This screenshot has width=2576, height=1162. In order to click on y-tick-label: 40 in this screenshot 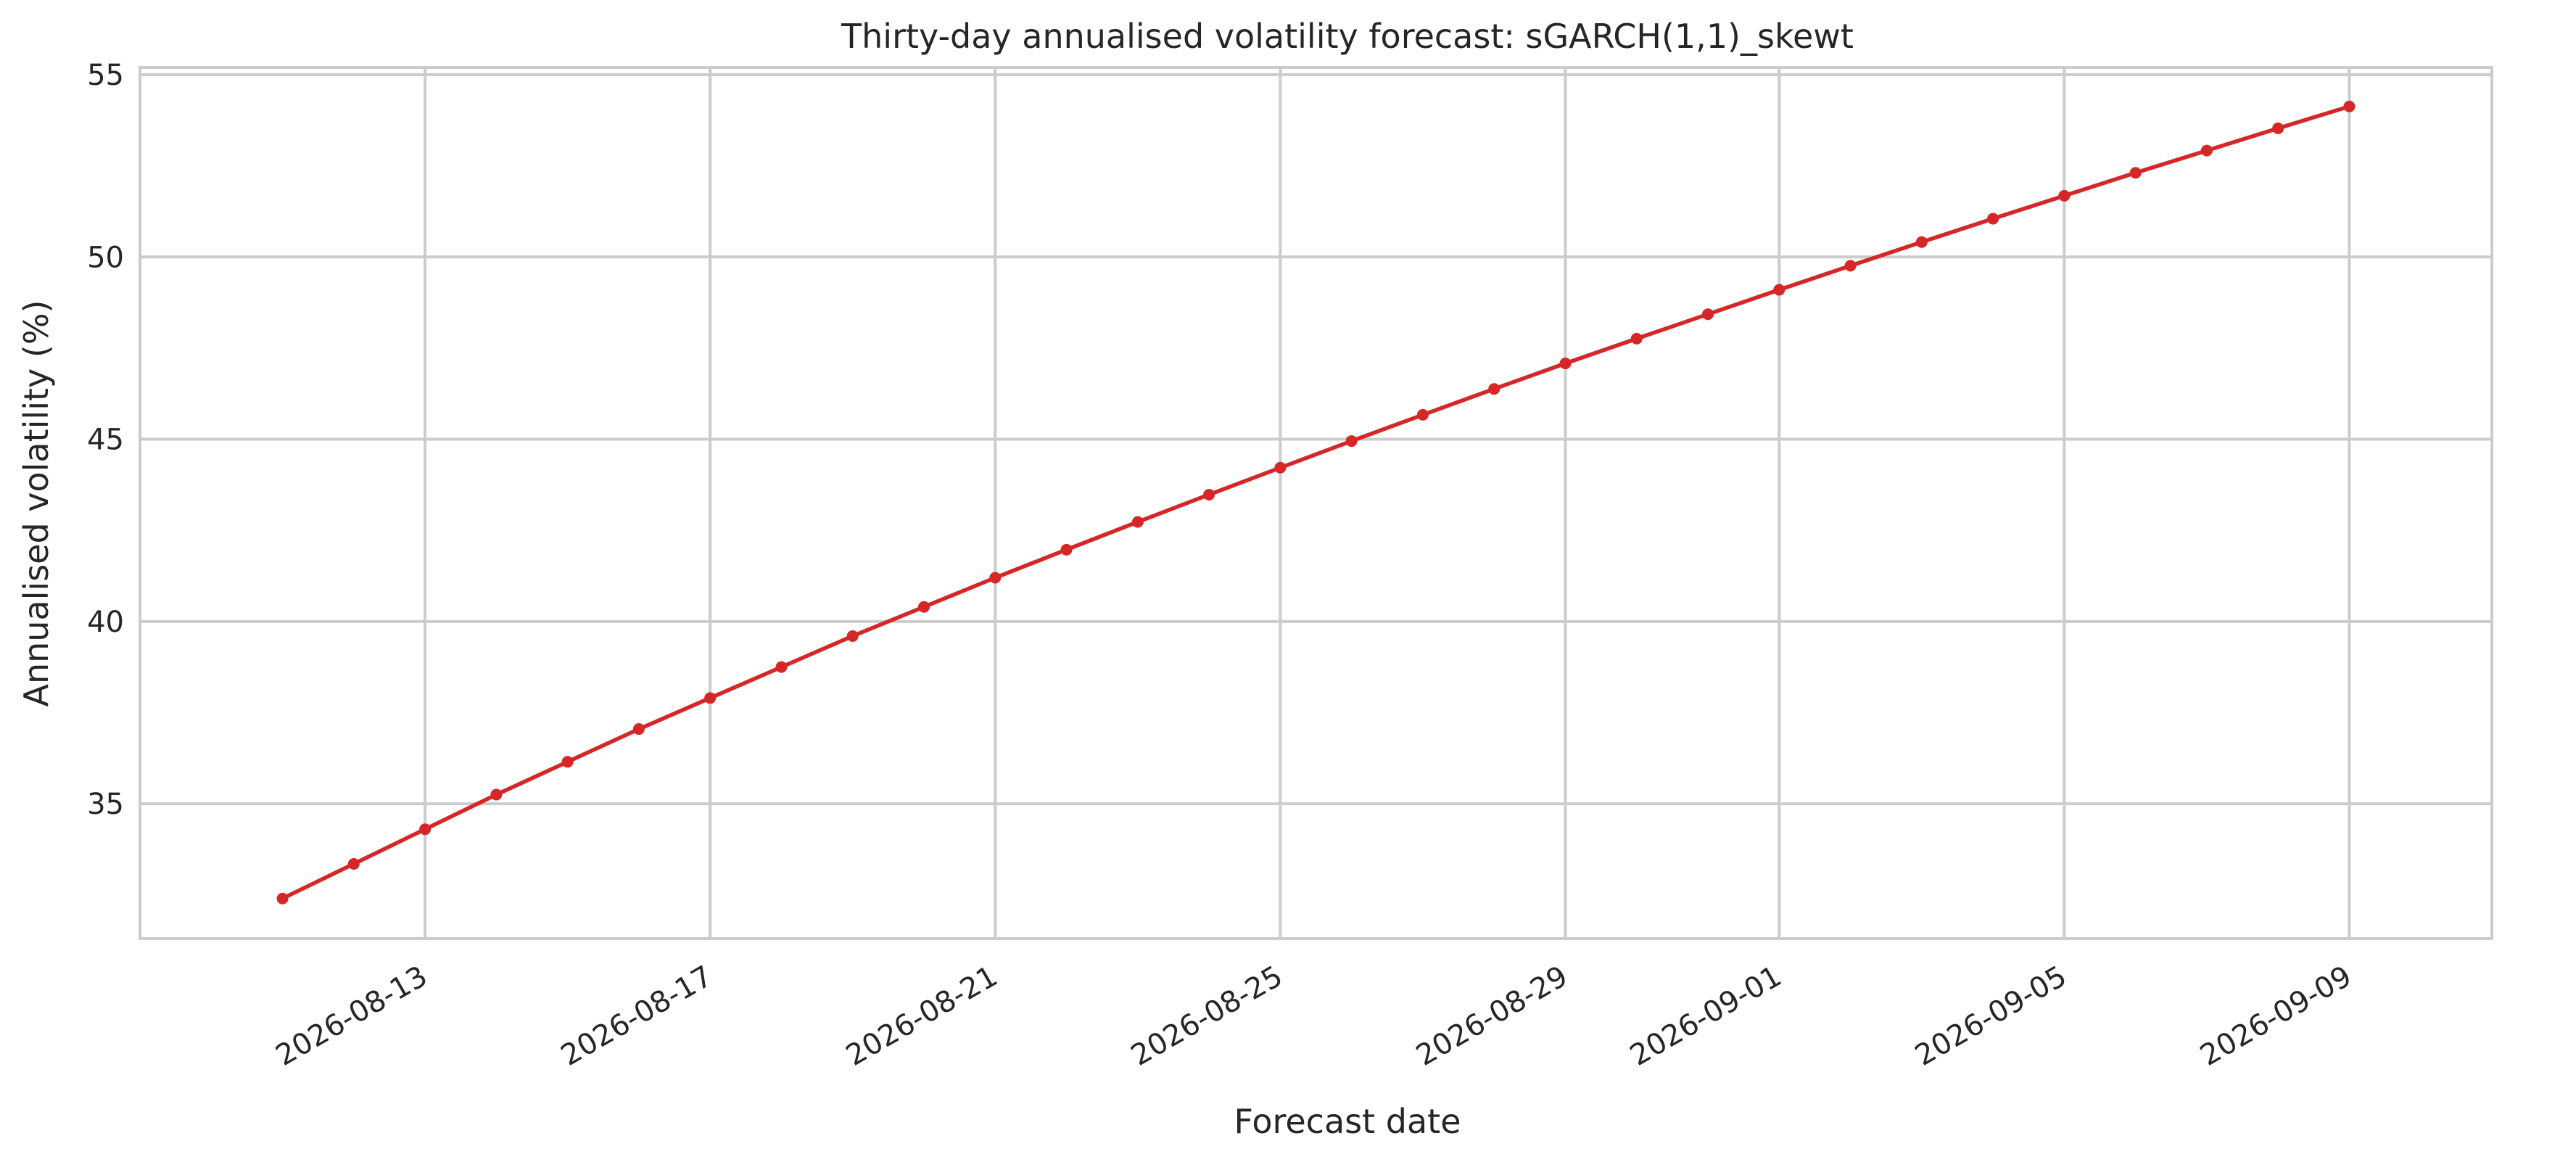, I will do `click(105, 622)`.